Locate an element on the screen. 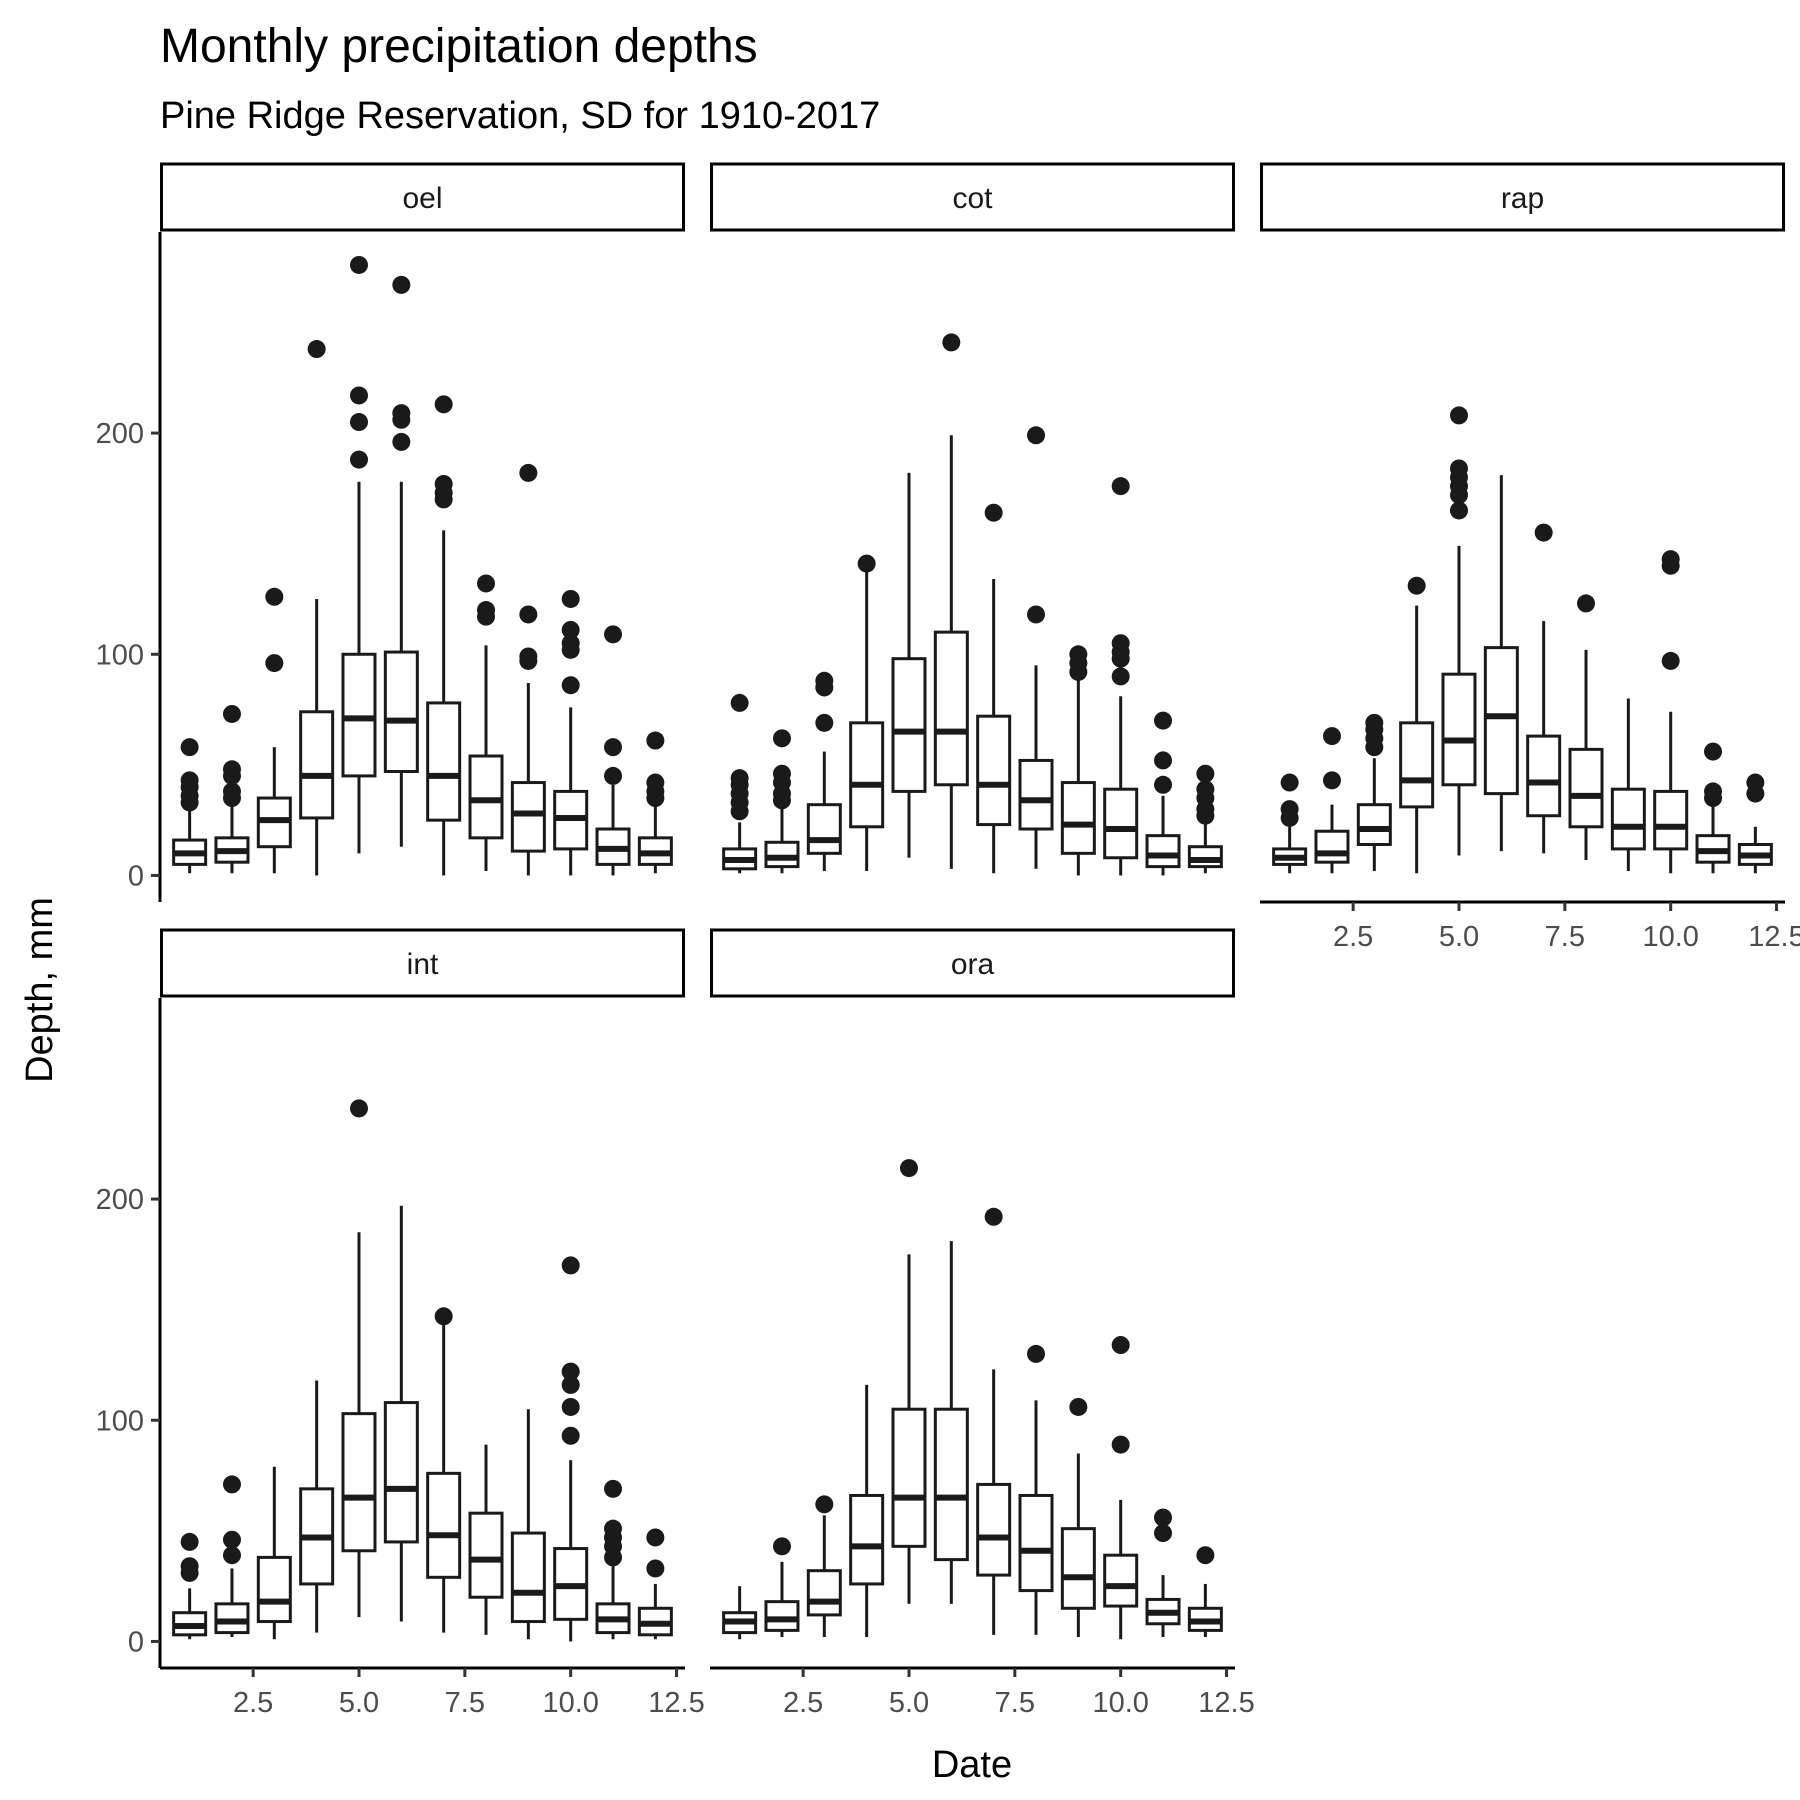  x-axis-title: Date is located at coordinates (972, 1765).